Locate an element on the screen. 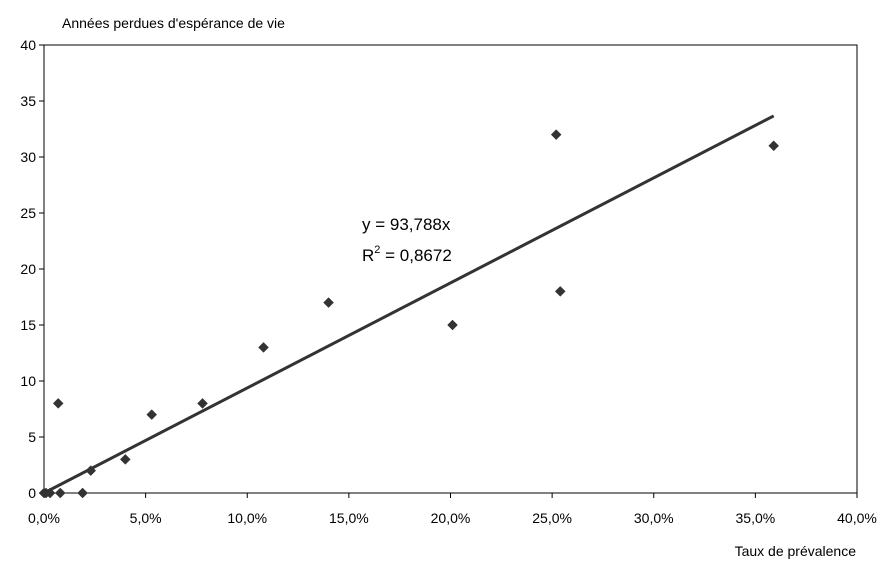 Image resolution: width=880 pixels, height=561 pixels. x-tick-label: 10,0% is located at coordinates (247, 518).